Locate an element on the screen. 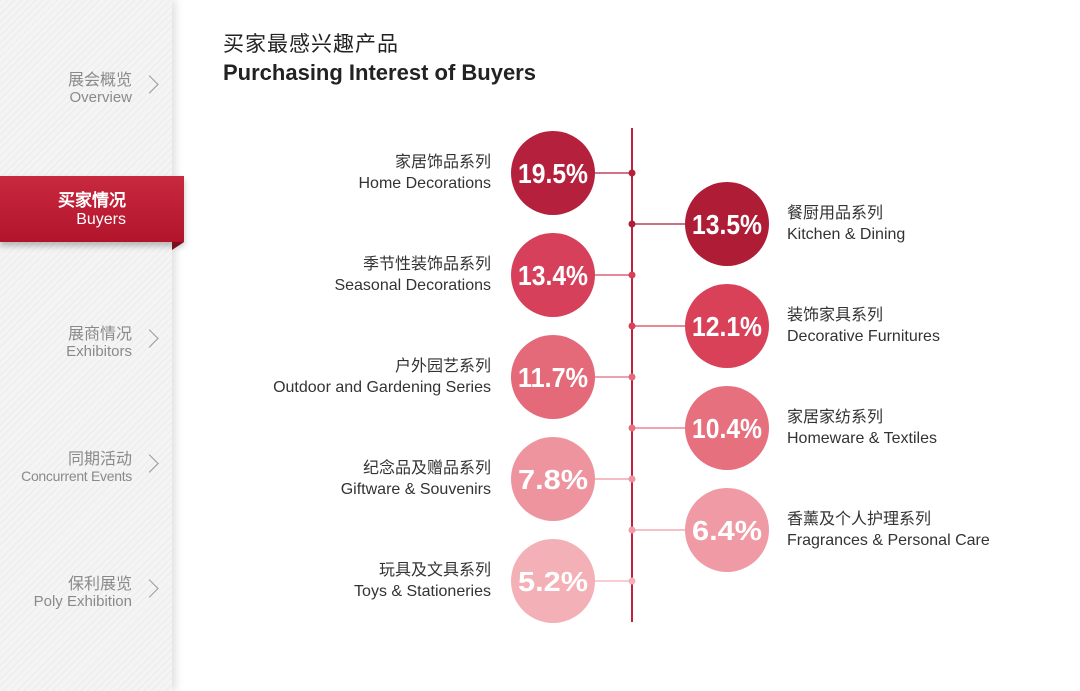 This screenshot has height=691, width=1080. category-label-zh: 家居家纺系列 is located at coordinates (835, 416).